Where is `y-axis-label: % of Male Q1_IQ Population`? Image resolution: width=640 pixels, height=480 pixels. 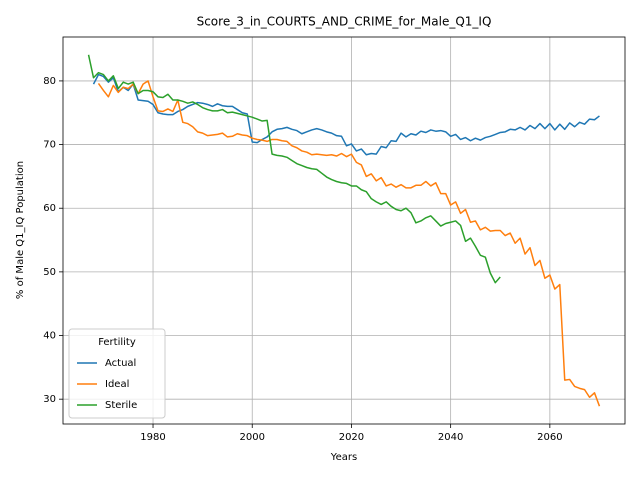
y-axis-label: % of Male Q1_IQ Population is located at coordinates (20, 230).